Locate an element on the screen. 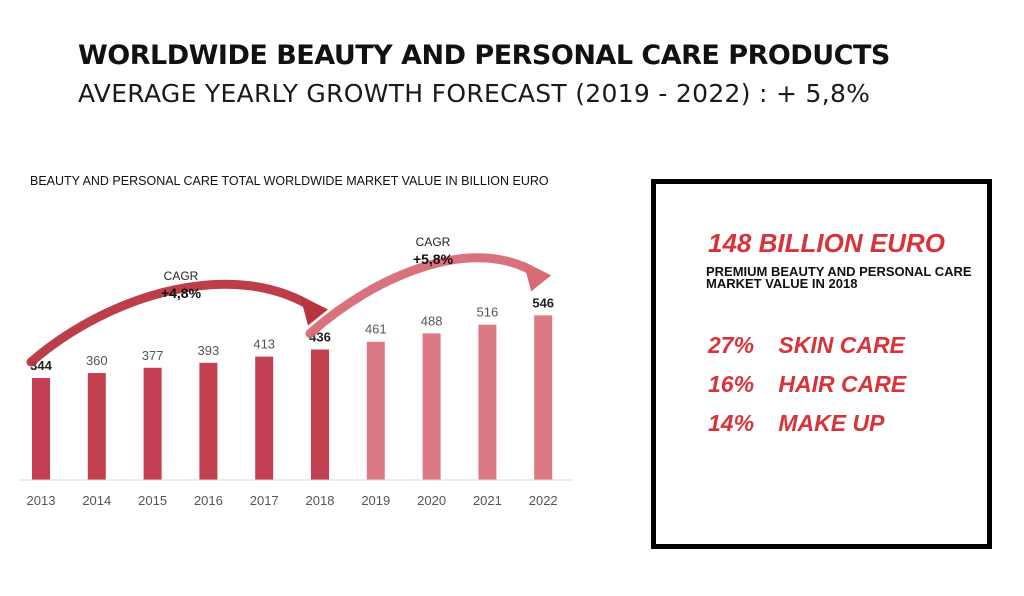 This screenshot has height=596, width=1024. segment-label: SKIN CARE is located at coordinates (841, 345).